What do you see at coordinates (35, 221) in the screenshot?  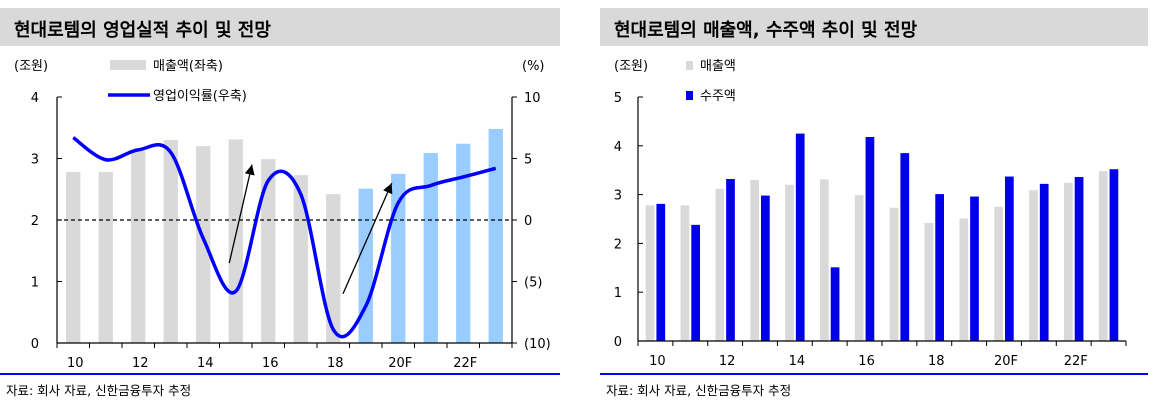 I see `left-y-tick-label: 2` at bounding box center [35, 221].